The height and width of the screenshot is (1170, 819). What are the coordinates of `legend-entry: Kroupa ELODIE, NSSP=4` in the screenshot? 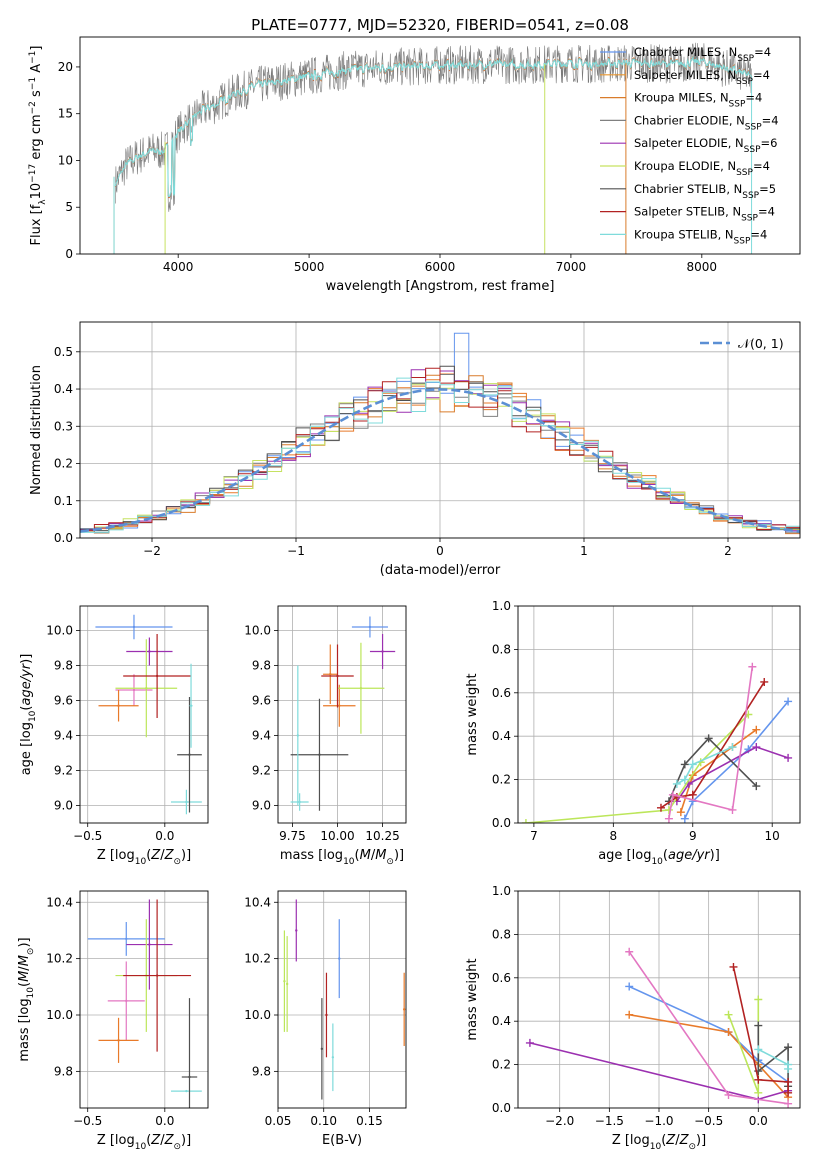 It's located at (702, 168).